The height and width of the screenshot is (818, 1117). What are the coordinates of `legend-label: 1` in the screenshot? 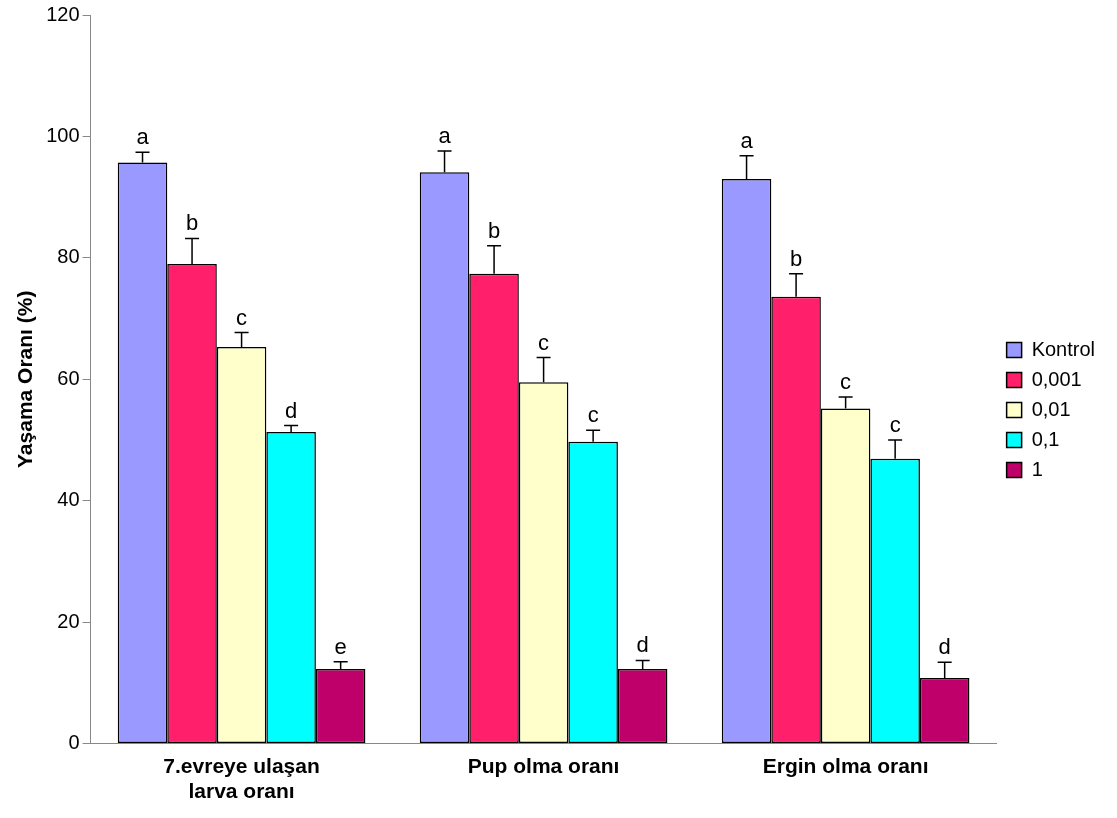 It's located at (1037, 468).